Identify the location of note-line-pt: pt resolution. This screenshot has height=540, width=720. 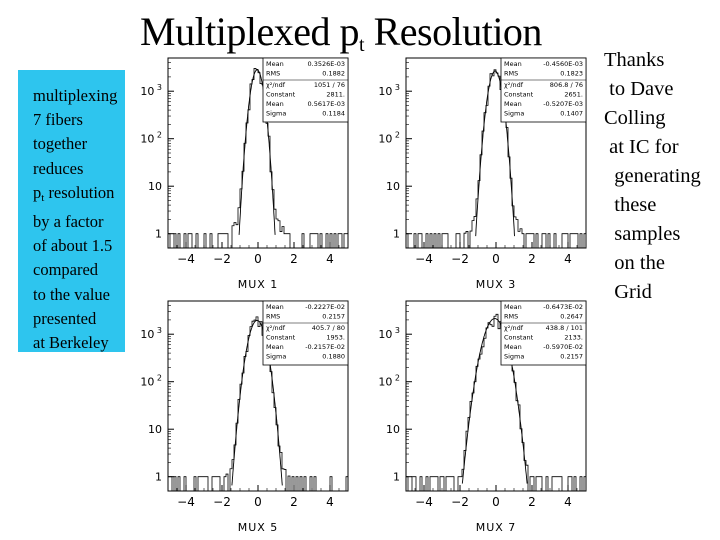
(81, 195).